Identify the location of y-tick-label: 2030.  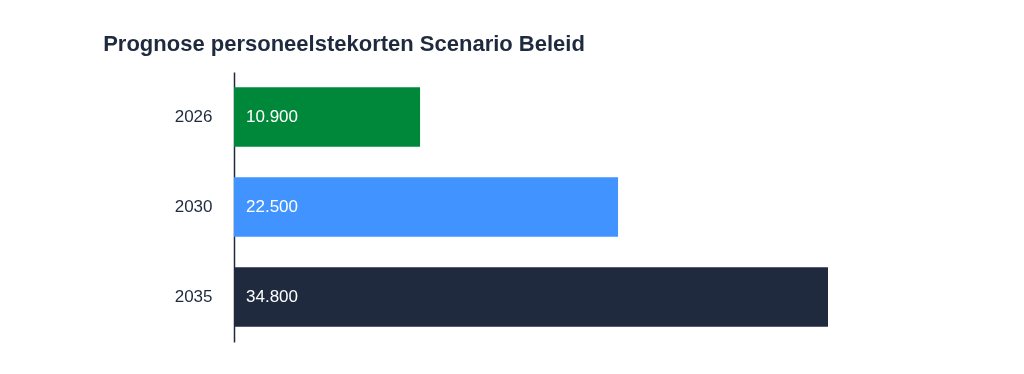
(193, 206).